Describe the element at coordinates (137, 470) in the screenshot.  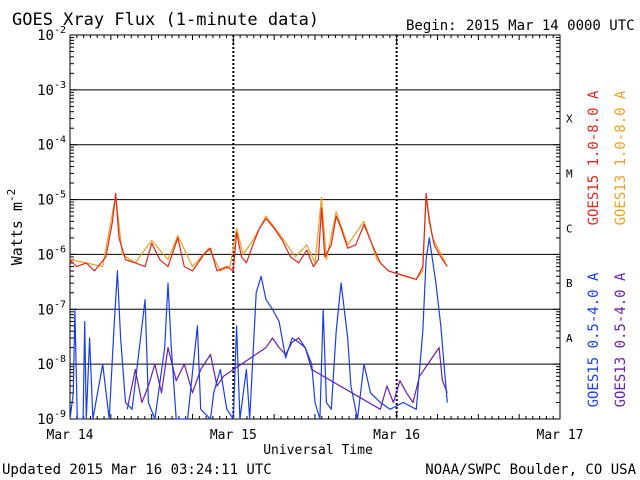
I see `updated-timestamp: Updated 2015 Mar 16 03:24:11 UTC` at that location.